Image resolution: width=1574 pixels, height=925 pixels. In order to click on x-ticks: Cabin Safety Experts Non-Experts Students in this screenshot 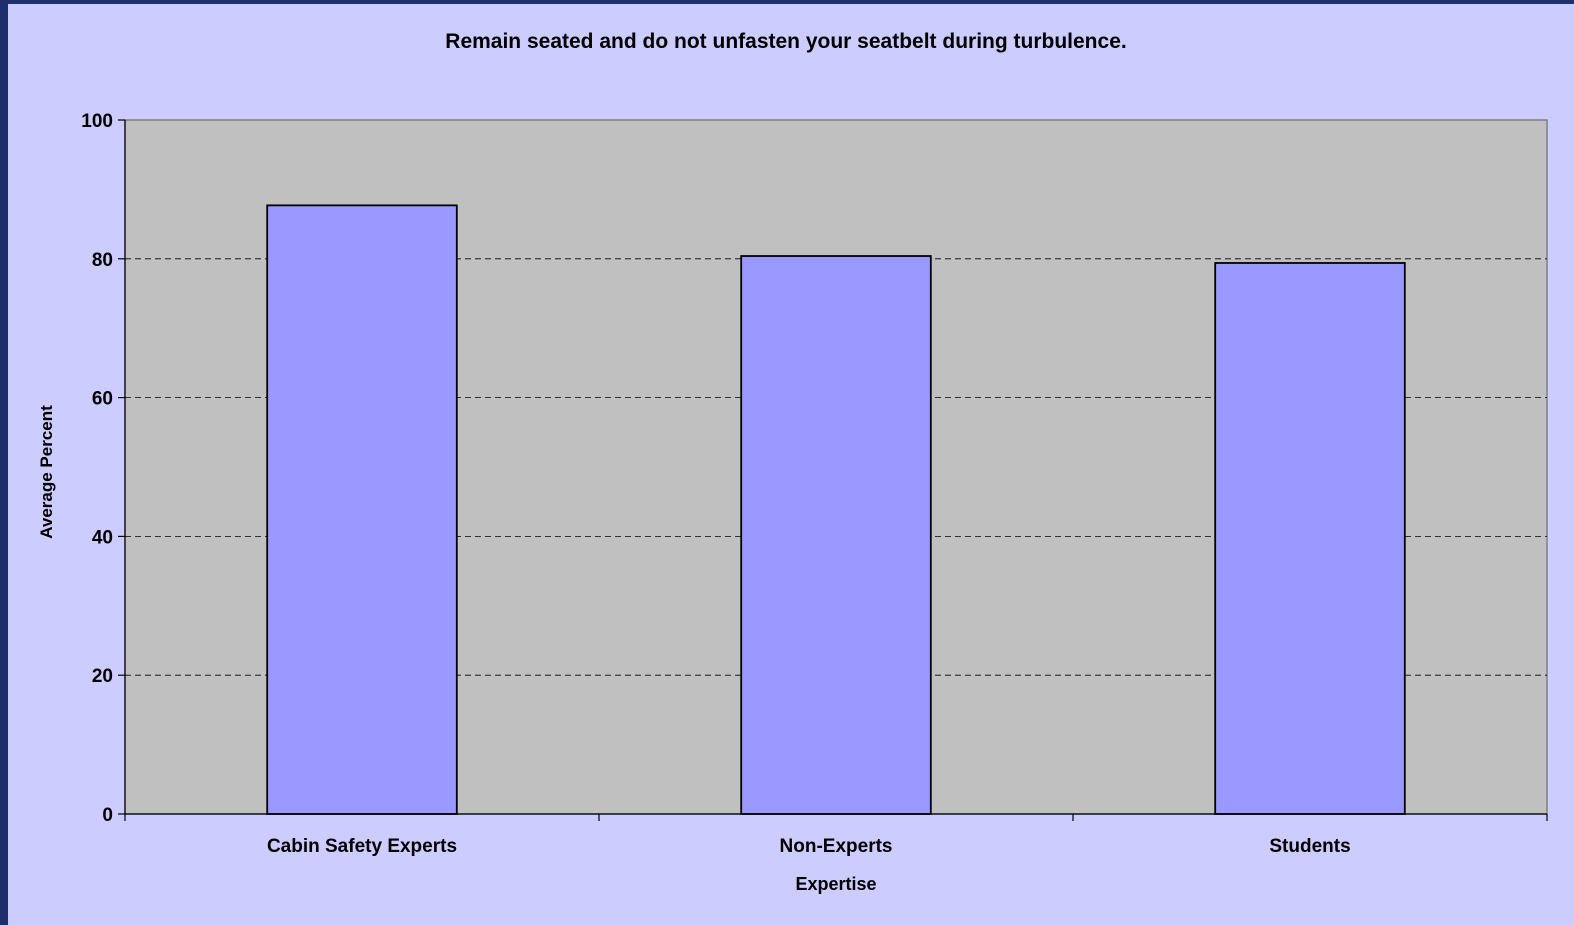, I will do `click(836, 835)`.